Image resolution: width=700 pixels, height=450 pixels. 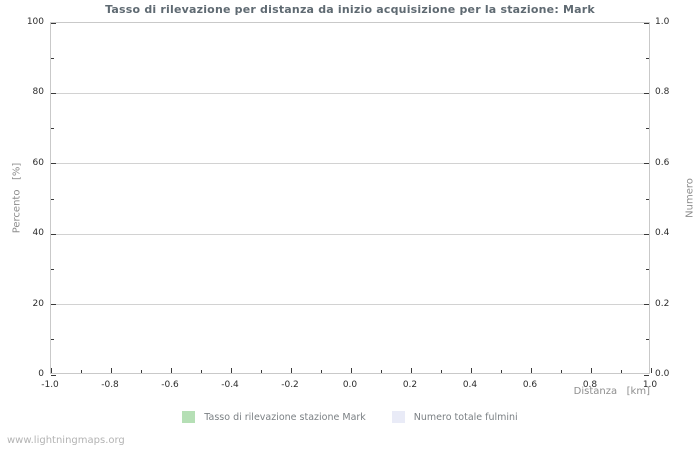 What do you see at coordinates (470, 385) in the screenshot?
I see `x-tick-label: 0.4` at bounding box center [470, 385].